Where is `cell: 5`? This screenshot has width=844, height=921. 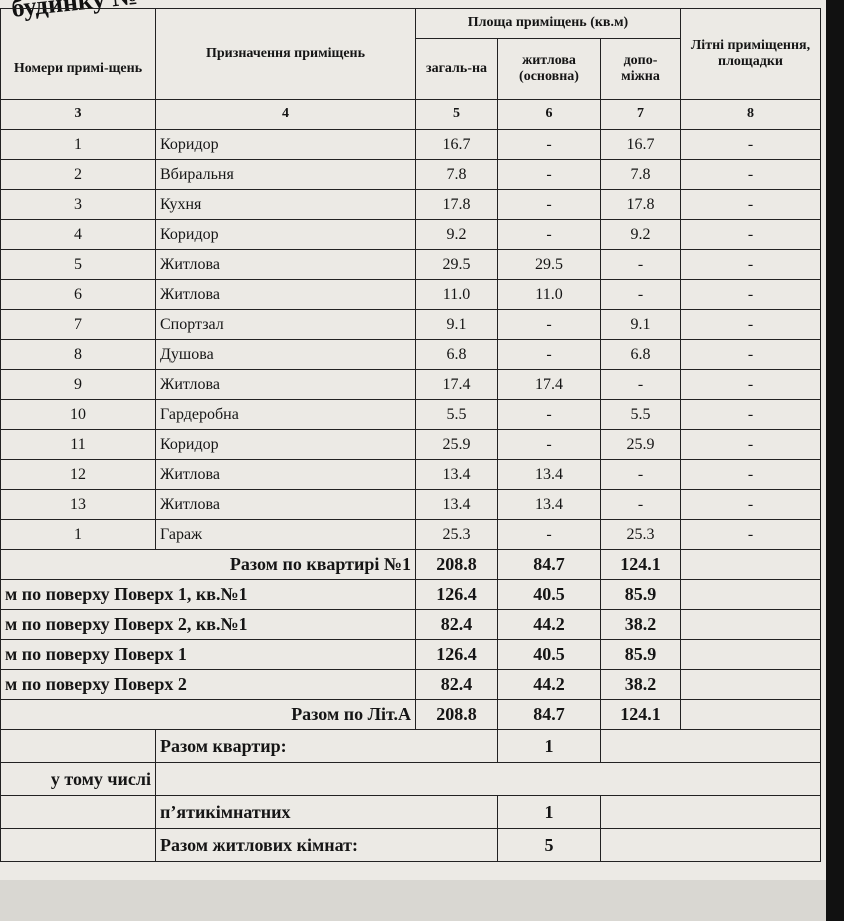
cell: 5 is located at coordinates (456, 114).